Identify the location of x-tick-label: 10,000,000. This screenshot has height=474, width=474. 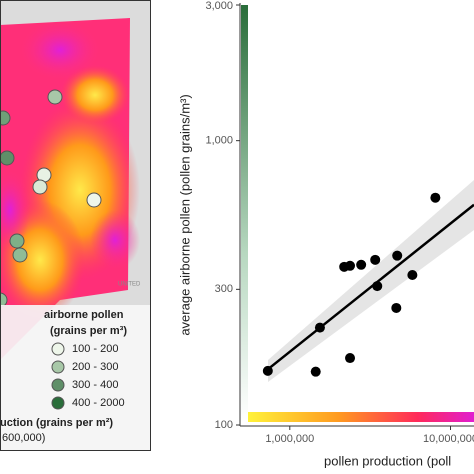
(448, 439).